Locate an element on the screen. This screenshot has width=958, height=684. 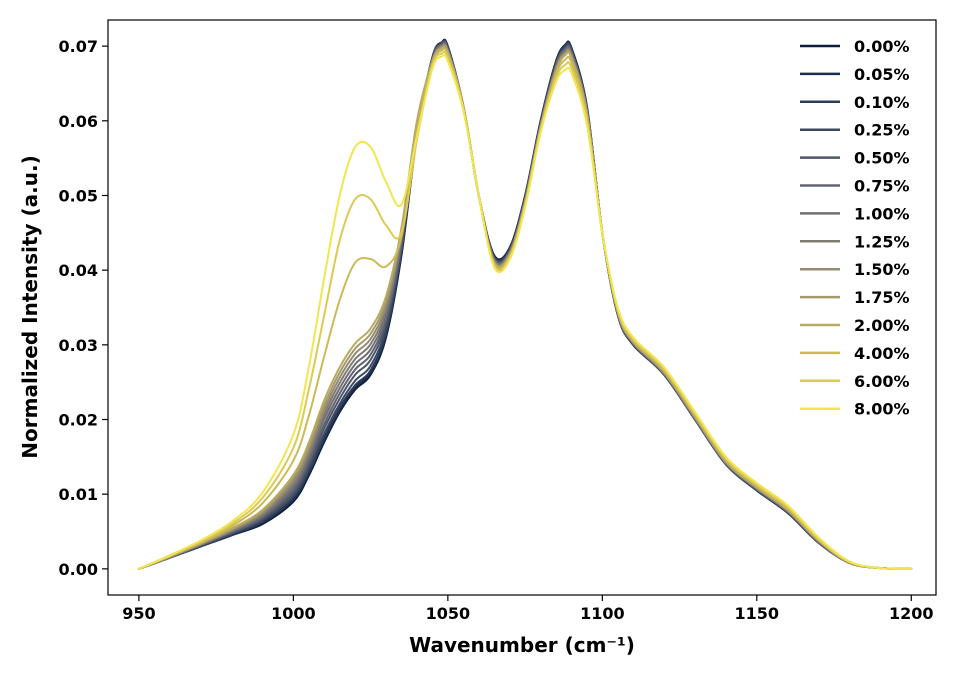
x-axis-label: Wavenumber (cm⁻¹) is located at coordinates (522, 645).